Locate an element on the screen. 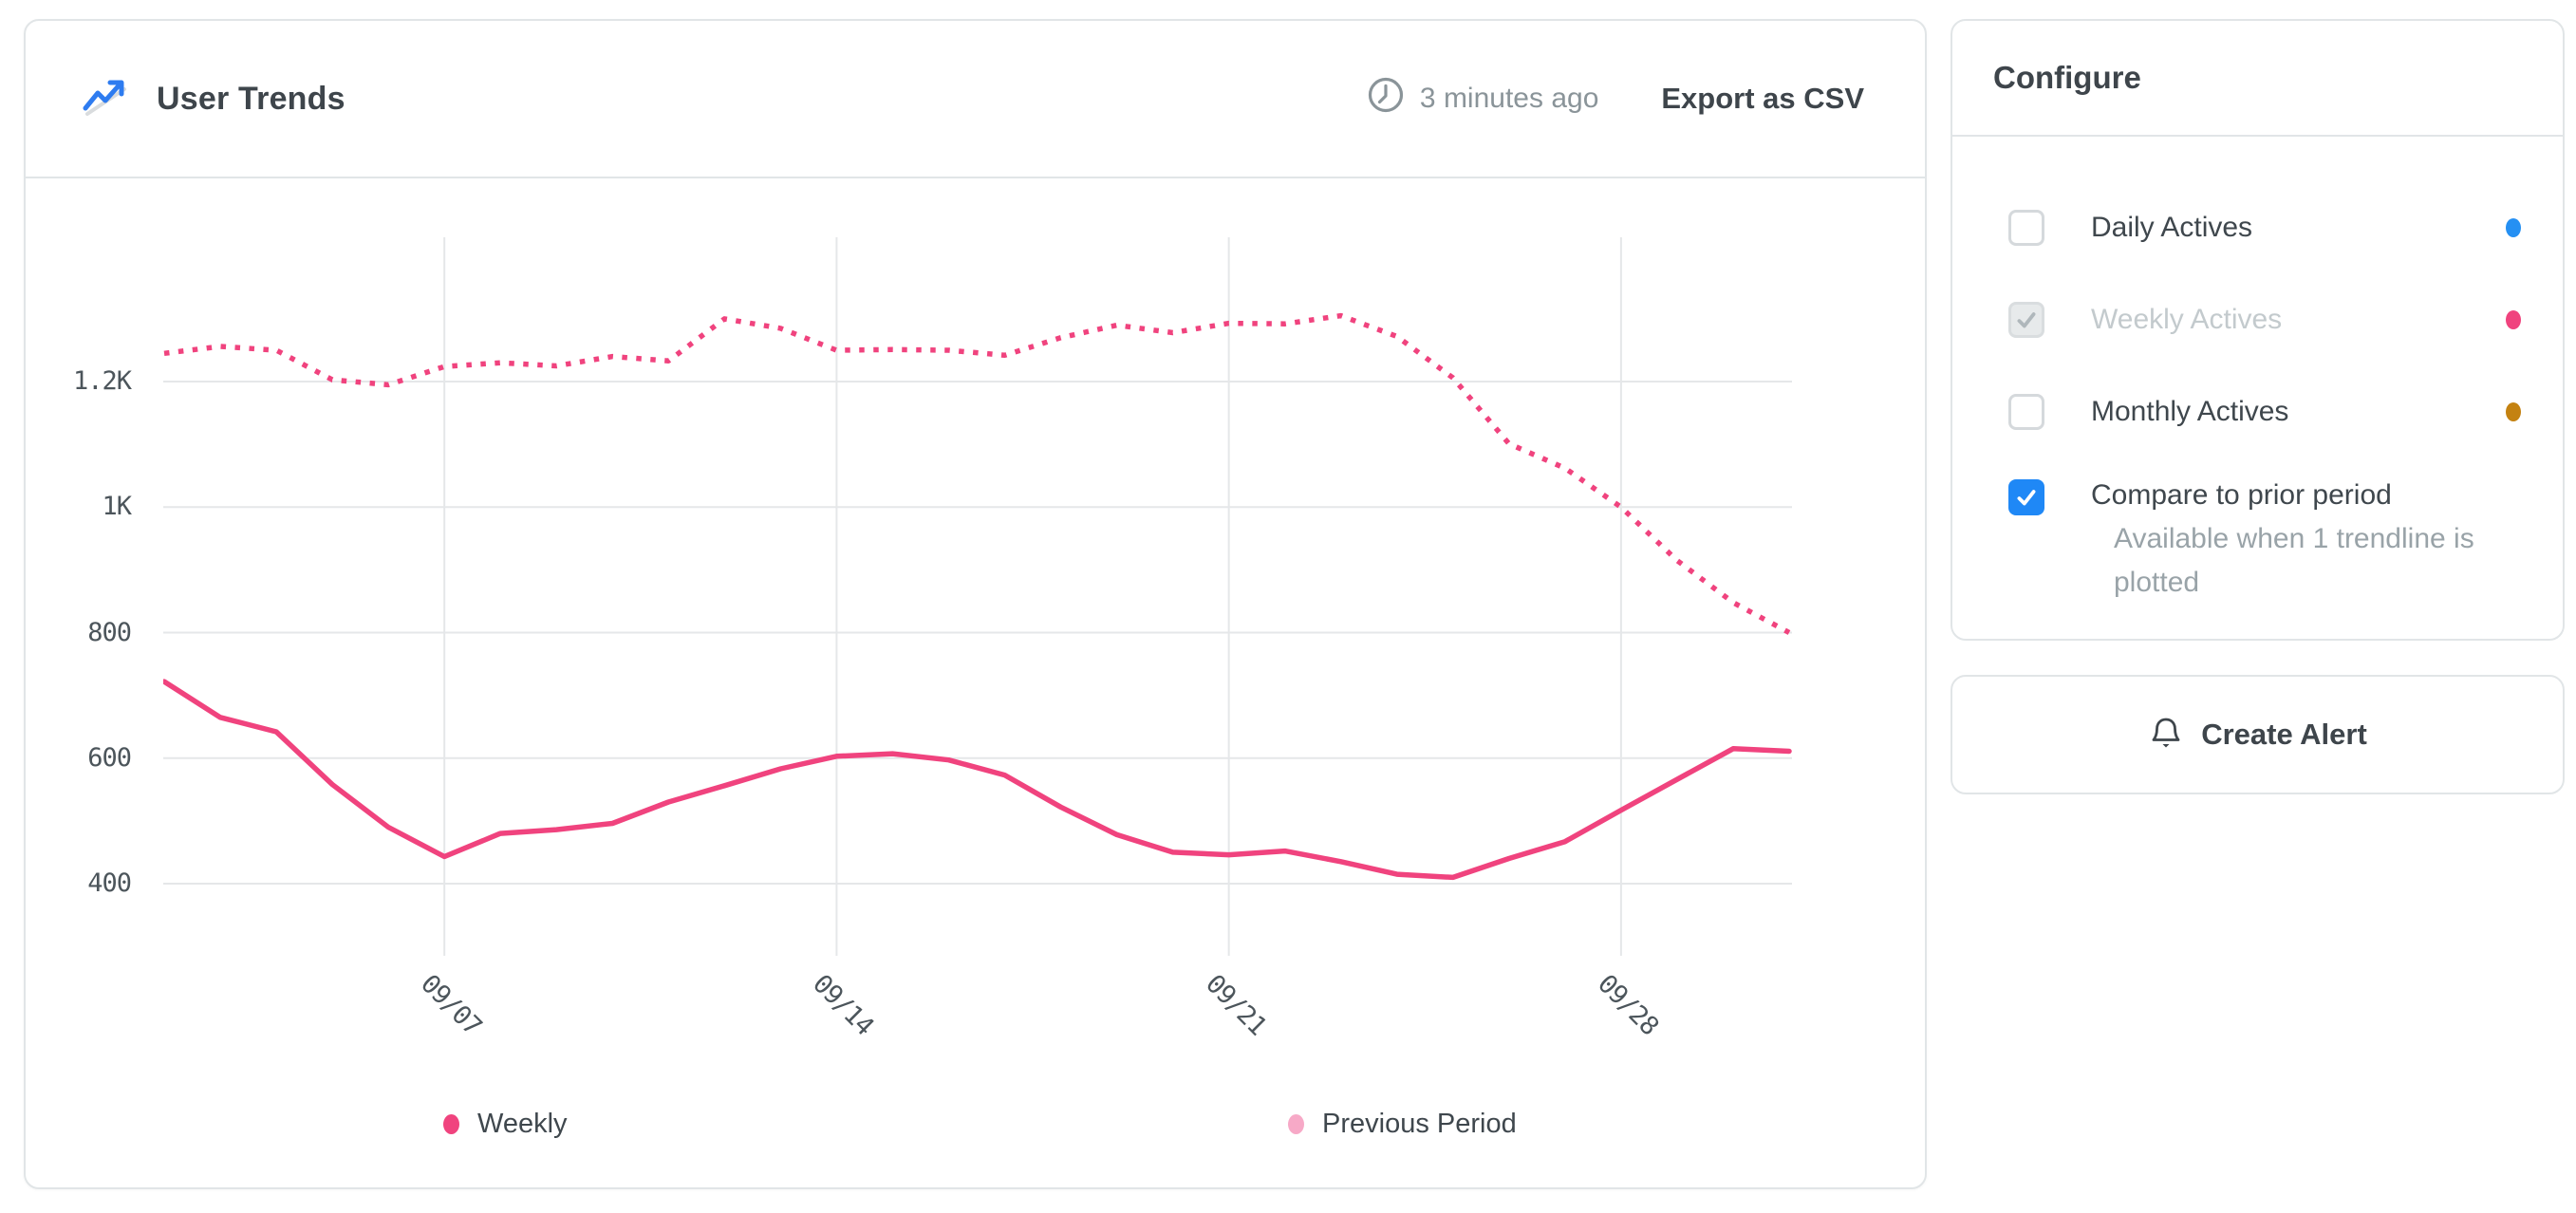  bell-icon is located at coordinates (2166, 735).